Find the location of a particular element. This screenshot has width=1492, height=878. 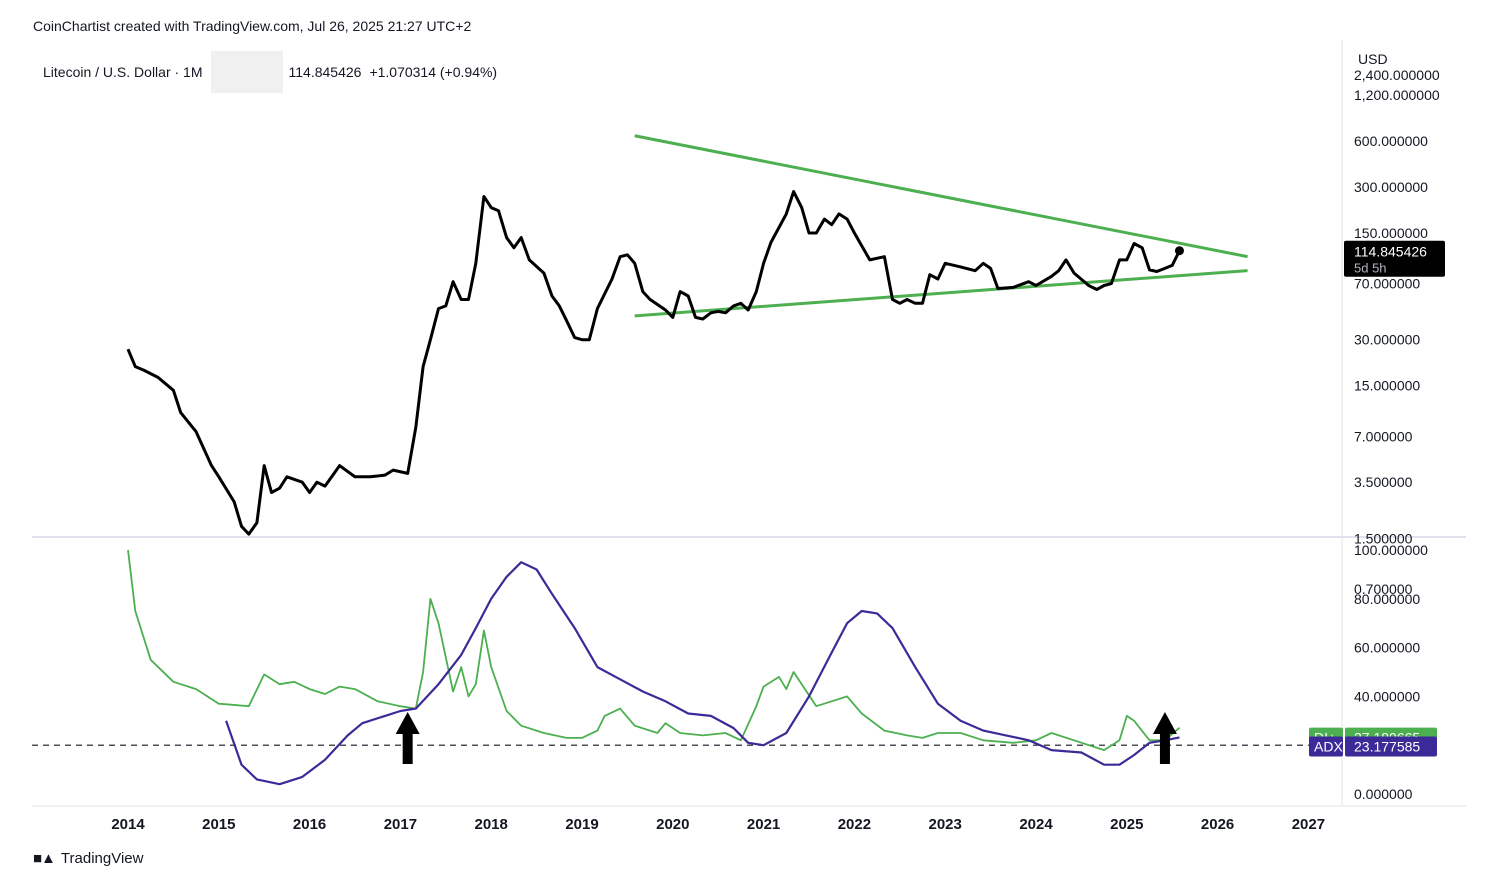

time-tick-label: 2016 is located at coordinates (309, 824).